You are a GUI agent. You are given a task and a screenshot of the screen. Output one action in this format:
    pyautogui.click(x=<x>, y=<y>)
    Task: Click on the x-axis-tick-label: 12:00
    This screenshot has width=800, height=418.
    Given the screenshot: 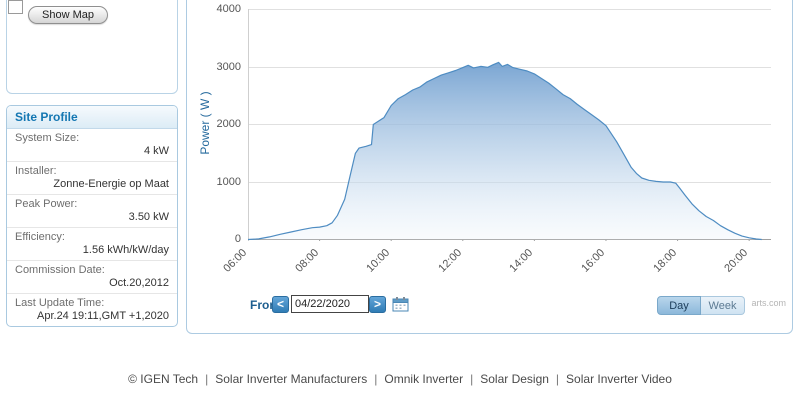 What is the action you would take?
    pyautogui.click(x=450, y=260)
    